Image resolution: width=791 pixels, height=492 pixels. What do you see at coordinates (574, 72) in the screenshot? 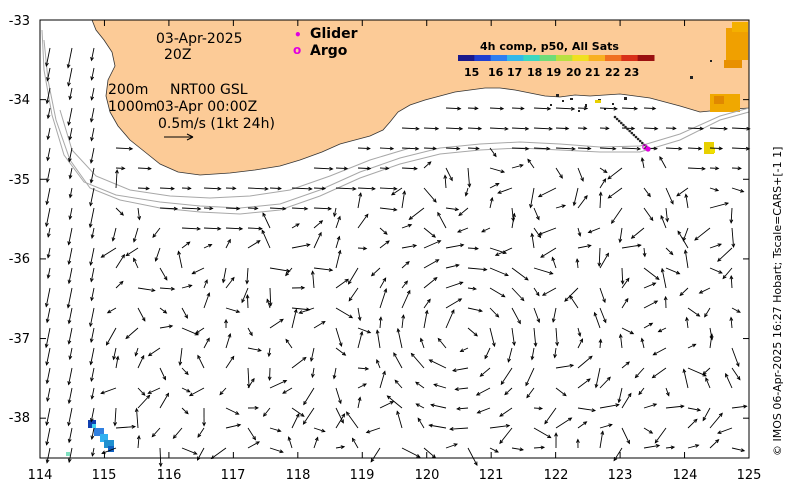
I see `cb-tick: 20` at bounding box center [574, 72].